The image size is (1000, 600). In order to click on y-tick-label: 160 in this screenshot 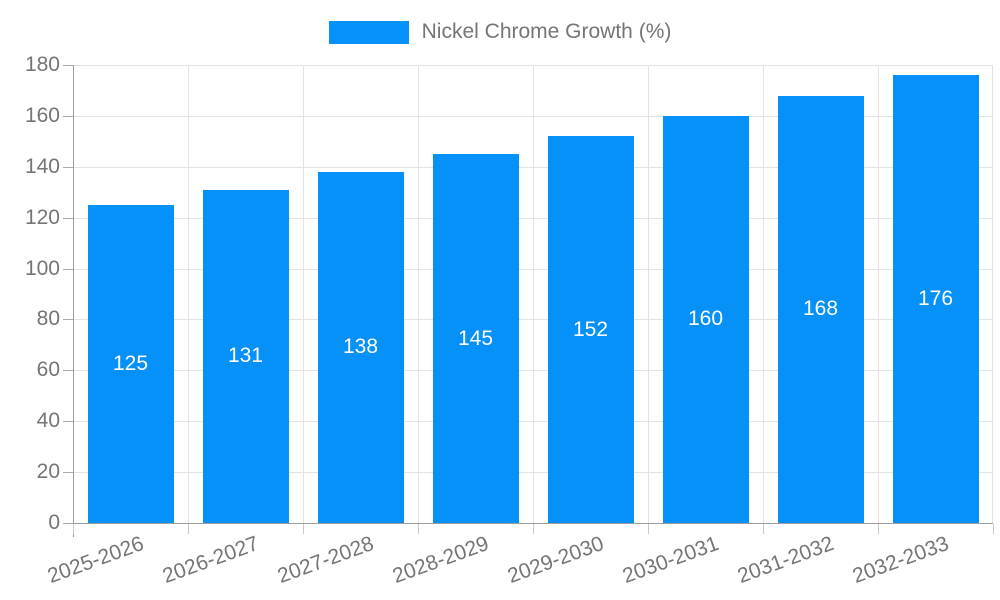, I will do `click(42, 115)`.